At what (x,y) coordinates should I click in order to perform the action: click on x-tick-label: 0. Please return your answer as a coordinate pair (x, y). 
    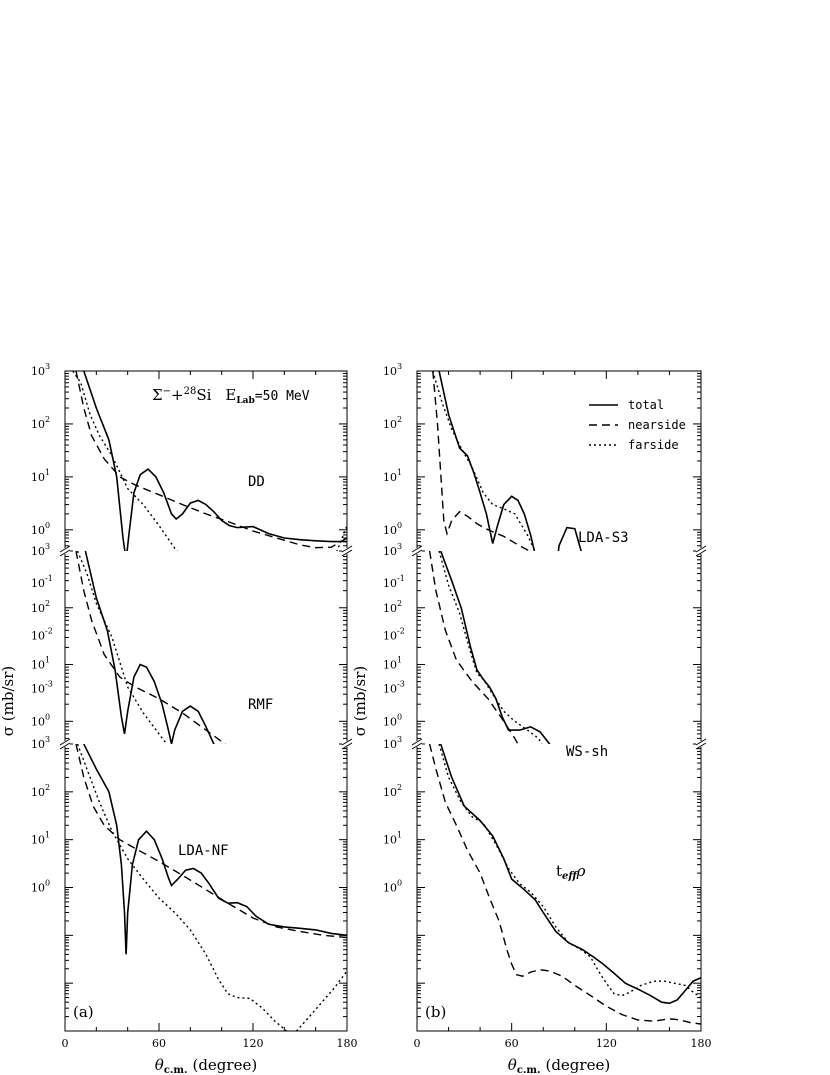
    Looking at the image, I should click on (417, 1043).